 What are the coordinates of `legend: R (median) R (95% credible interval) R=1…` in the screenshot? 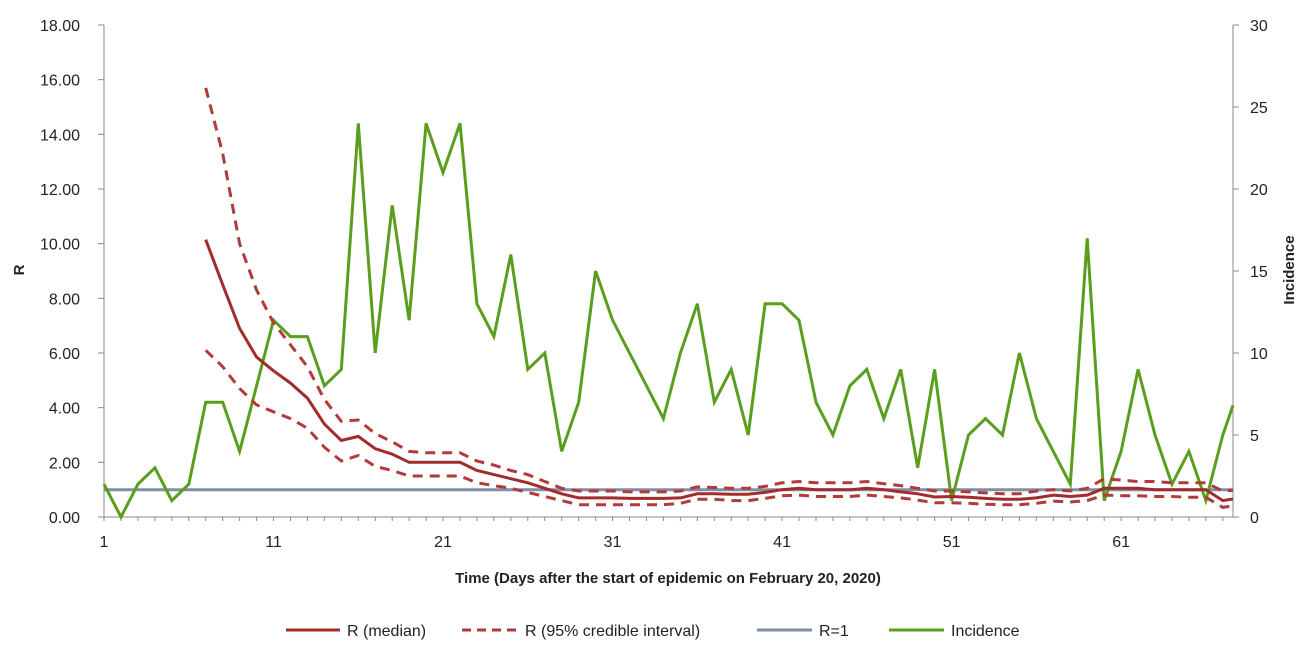 It's located at (653, 631).